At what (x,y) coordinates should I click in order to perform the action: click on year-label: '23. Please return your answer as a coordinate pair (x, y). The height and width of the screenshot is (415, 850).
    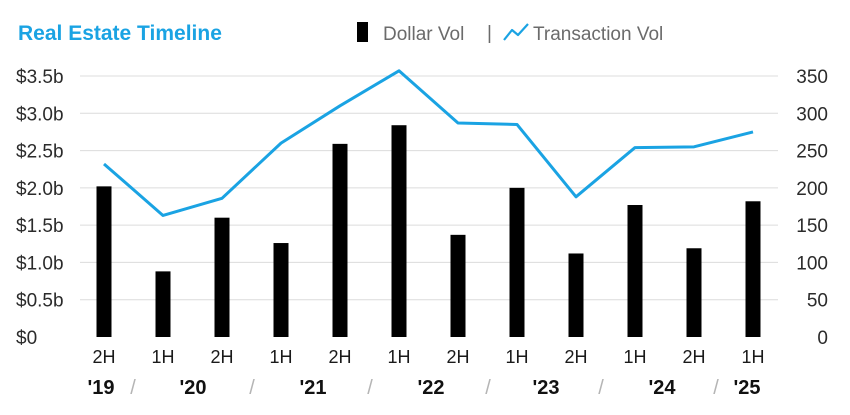
    Looking at the image, I should click on (545, 388).